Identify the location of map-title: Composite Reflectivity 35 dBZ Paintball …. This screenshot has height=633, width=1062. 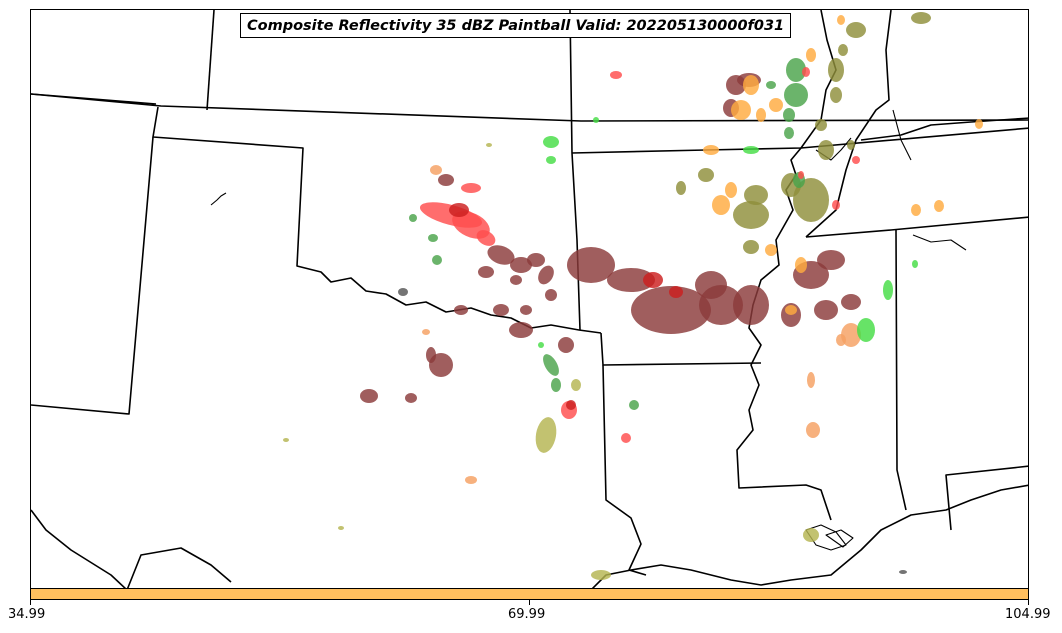
(516, 25).